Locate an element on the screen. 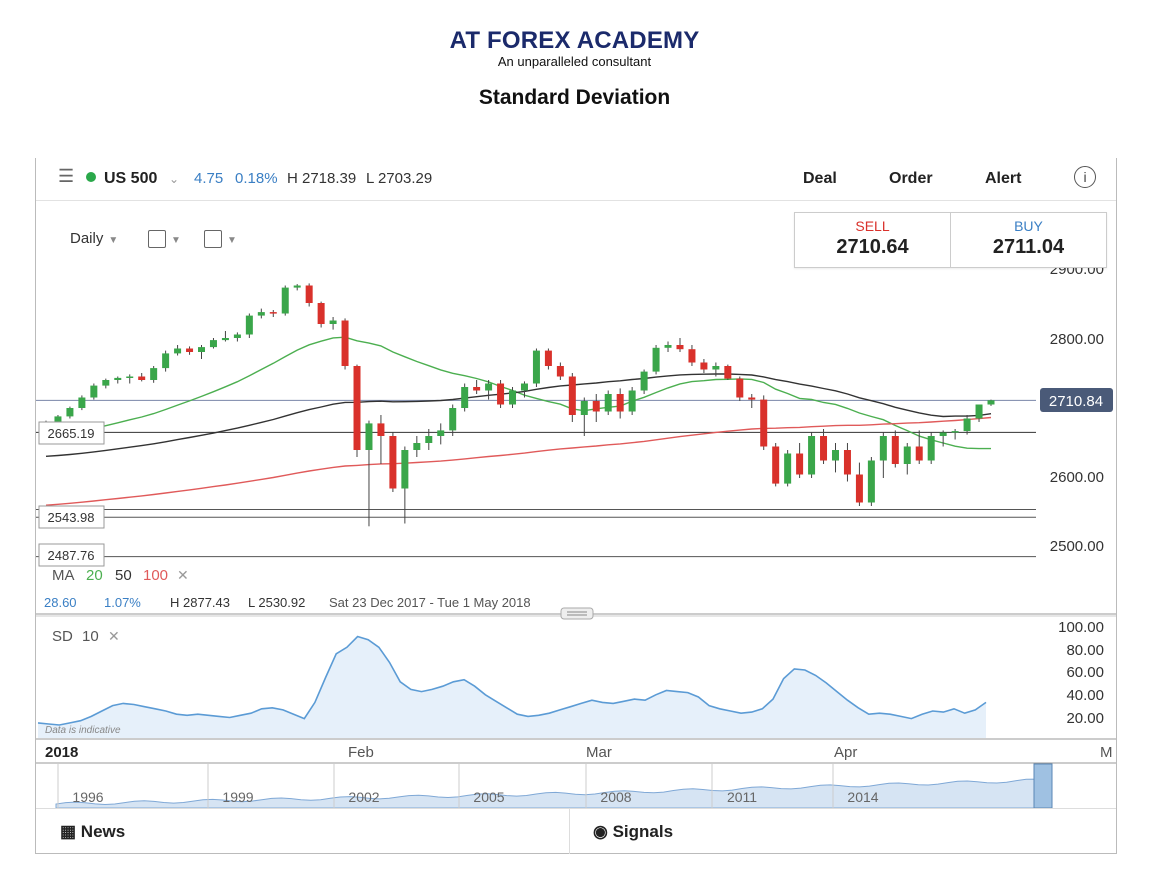  buy-label: BUY is located at coordinates (1028, 226).